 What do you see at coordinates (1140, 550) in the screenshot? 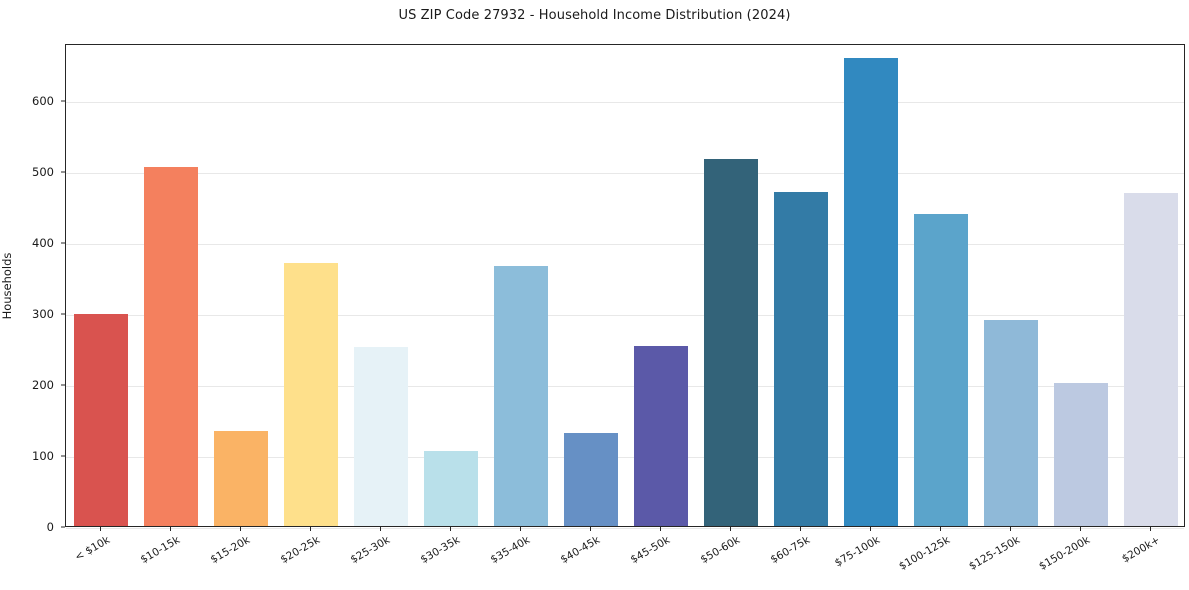
I see `x-tick-label: $200k+` at bounding box center [1140, 550].